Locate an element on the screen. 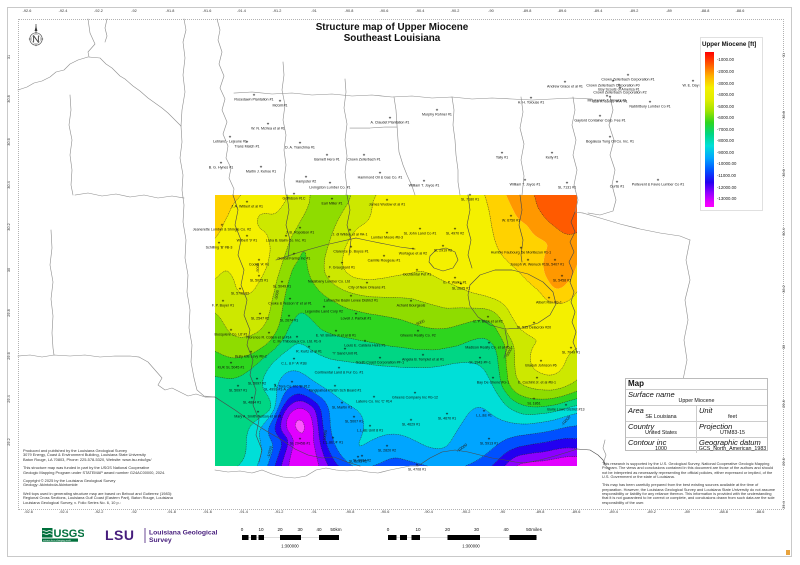 Image resolution: width=800 pixels, height=565 pixels. svg-text: SL 9084 #2 is located at coordinates (362, 461).